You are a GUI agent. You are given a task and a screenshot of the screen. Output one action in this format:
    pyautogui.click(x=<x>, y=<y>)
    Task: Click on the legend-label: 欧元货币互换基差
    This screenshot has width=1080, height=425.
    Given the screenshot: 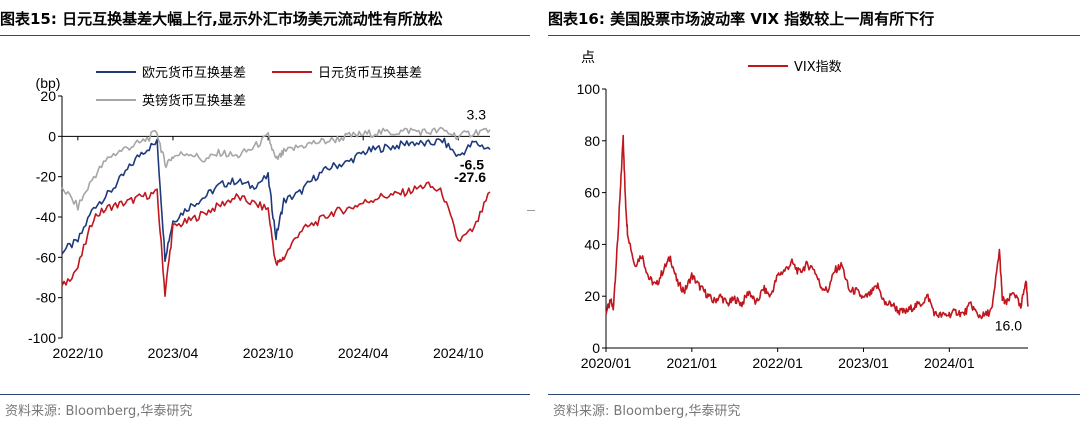 What is the action you would take?
    pyautogui.click(x=194, y=73)
    